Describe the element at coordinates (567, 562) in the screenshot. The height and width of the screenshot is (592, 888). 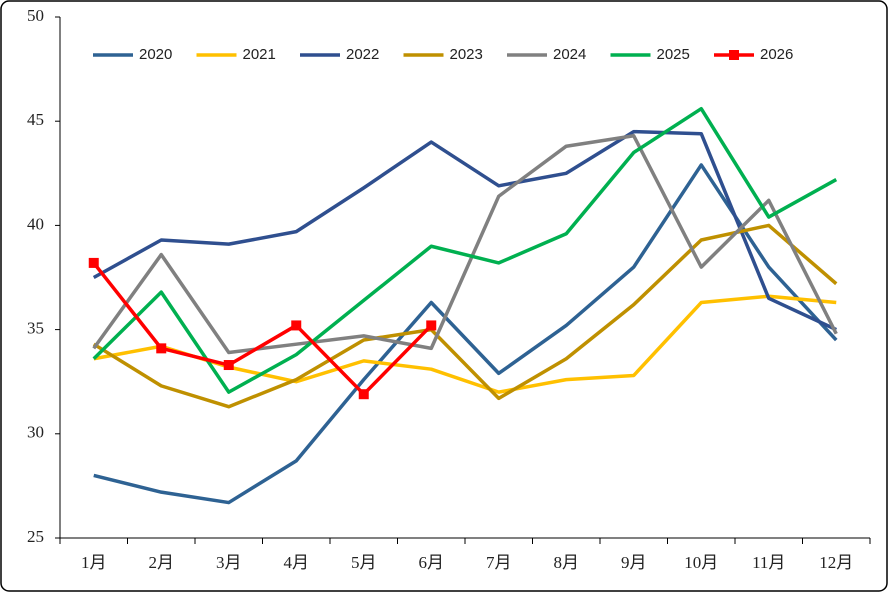
I see `x-tick-label: 8月` at that location.